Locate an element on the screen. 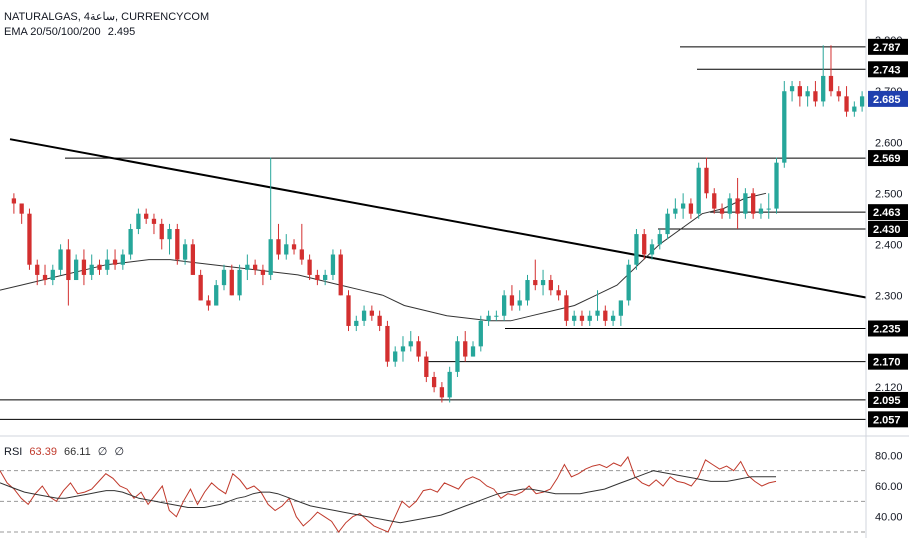  level-tag-label: 2.057 is located at coordinates (887, 420).